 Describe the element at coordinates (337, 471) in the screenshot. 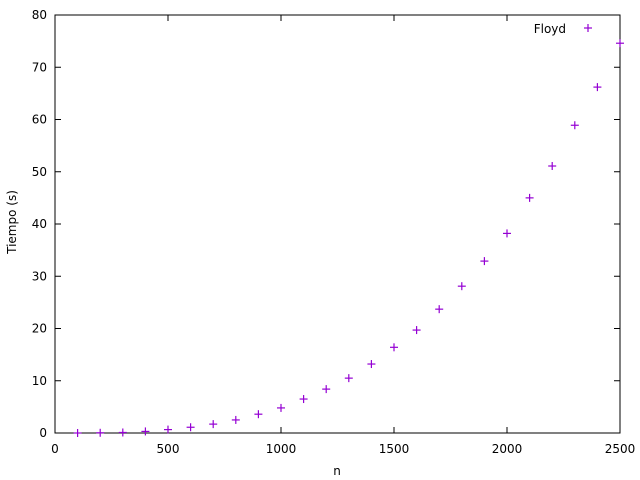

I see `x-axis-label: n` at that location.